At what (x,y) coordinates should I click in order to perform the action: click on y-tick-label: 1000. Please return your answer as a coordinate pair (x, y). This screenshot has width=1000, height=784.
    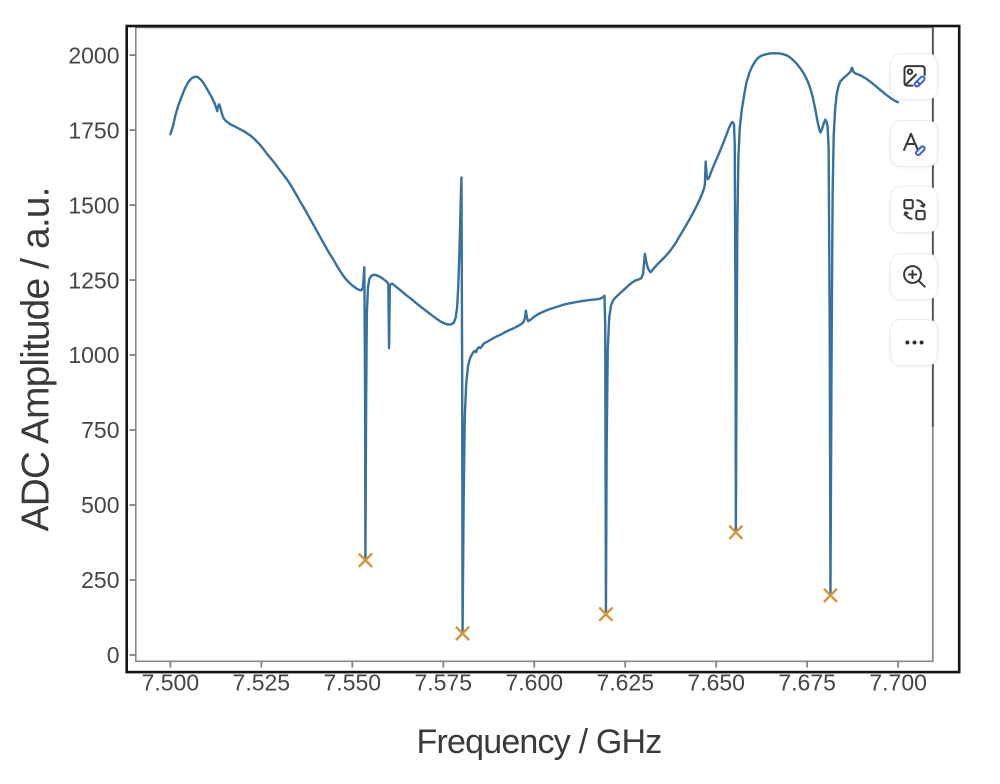
    Looking at the image, I should click on (93, 355).